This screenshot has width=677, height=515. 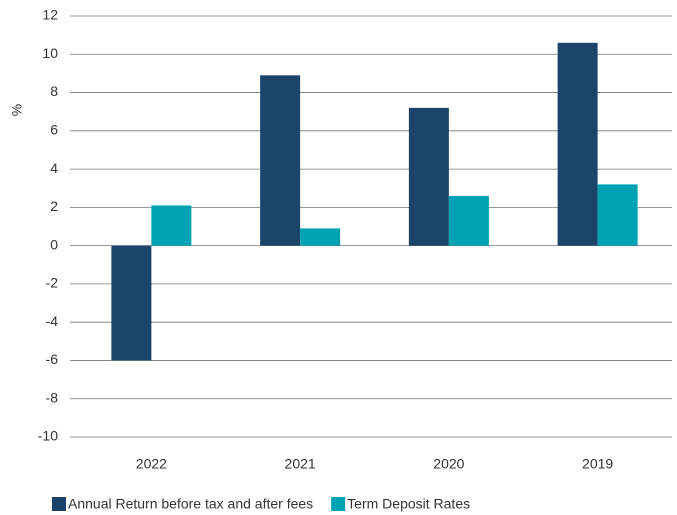 I want to click on y-tick-label: 4, so click(x=54, y=168).